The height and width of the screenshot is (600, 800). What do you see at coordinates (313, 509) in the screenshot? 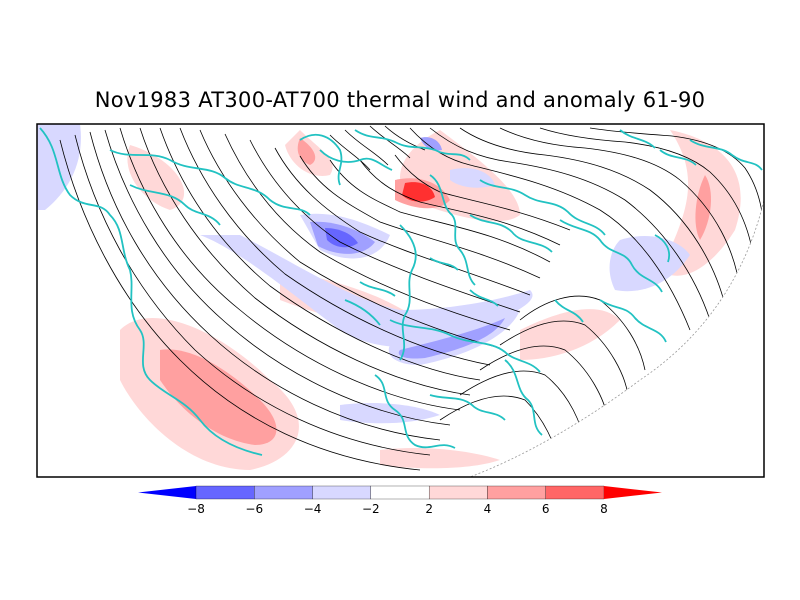
I see `colorbar-tick-label: −4` at bounding box center [313, 509].